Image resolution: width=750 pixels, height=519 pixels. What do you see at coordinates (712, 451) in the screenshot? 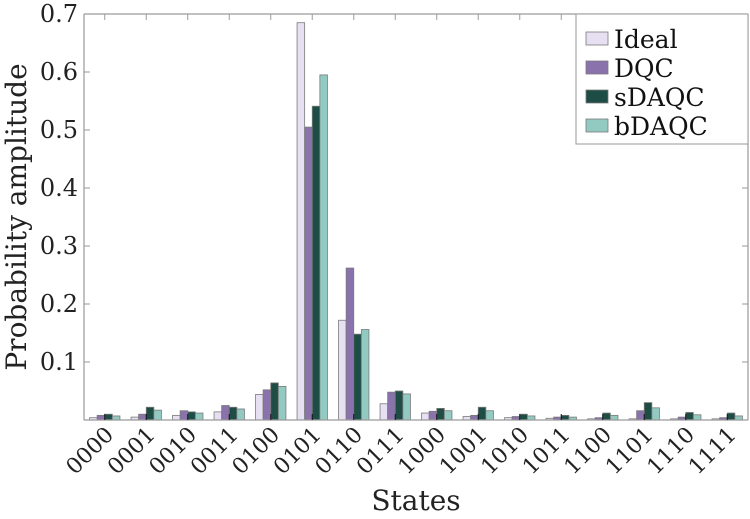
I see `x-tick-label: 1111` at bounding box center [712, 451].